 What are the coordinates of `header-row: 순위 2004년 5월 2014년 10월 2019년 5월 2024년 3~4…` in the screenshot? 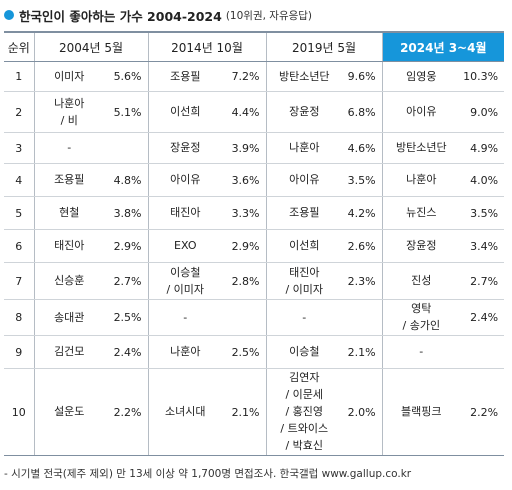 It's located at (254, 46).